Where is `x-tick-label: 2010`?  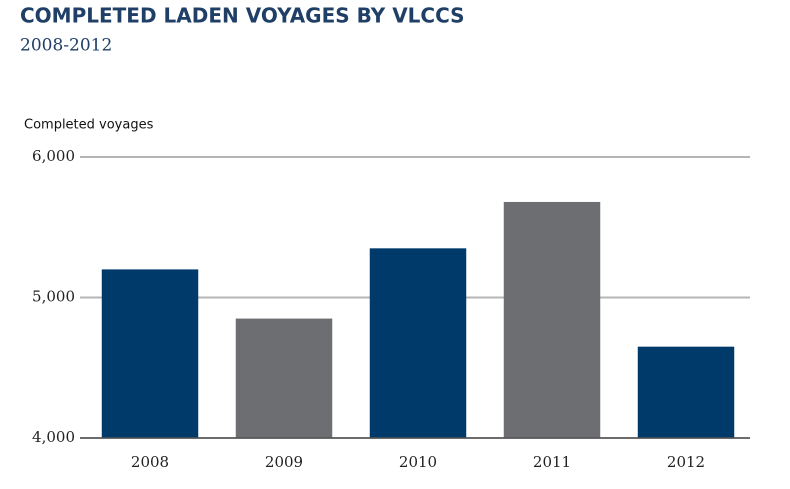 x-tick-label: 2010 is located at coordinates (418, 462).